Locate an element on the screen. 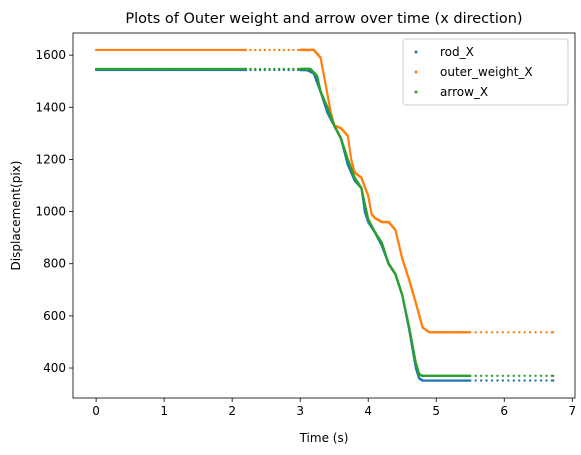  legend-label: rod_X is located at coordinates (457, 52).